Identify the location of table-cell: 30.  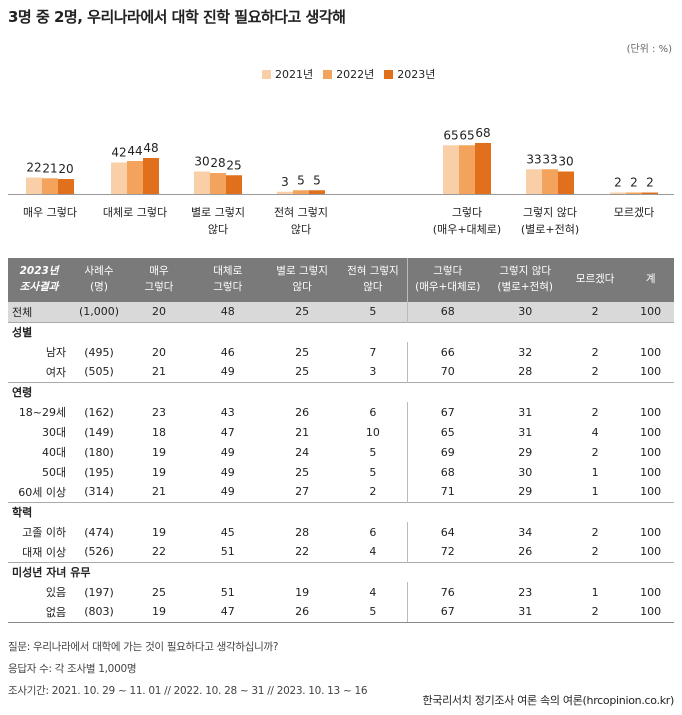
(525, 312).